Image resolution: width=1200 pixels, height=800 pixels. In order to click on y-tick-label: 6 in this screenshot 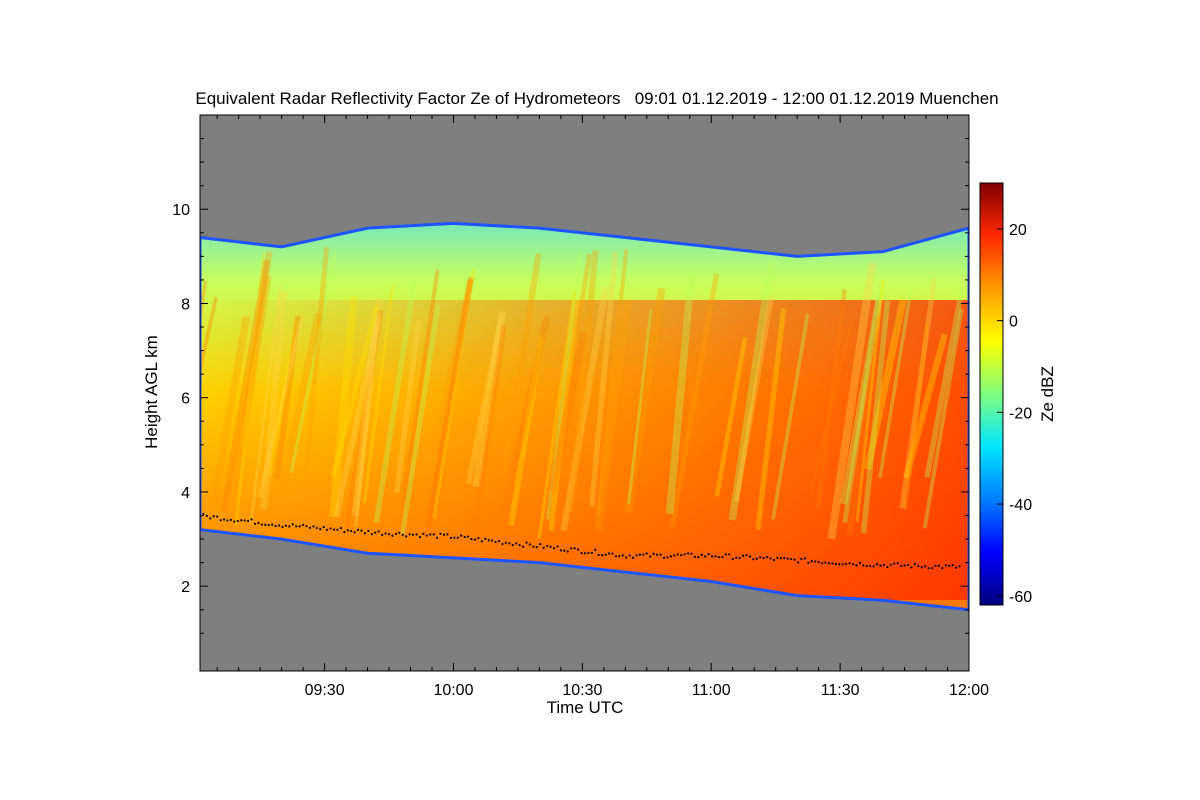, I will do `click(185, 399)`.